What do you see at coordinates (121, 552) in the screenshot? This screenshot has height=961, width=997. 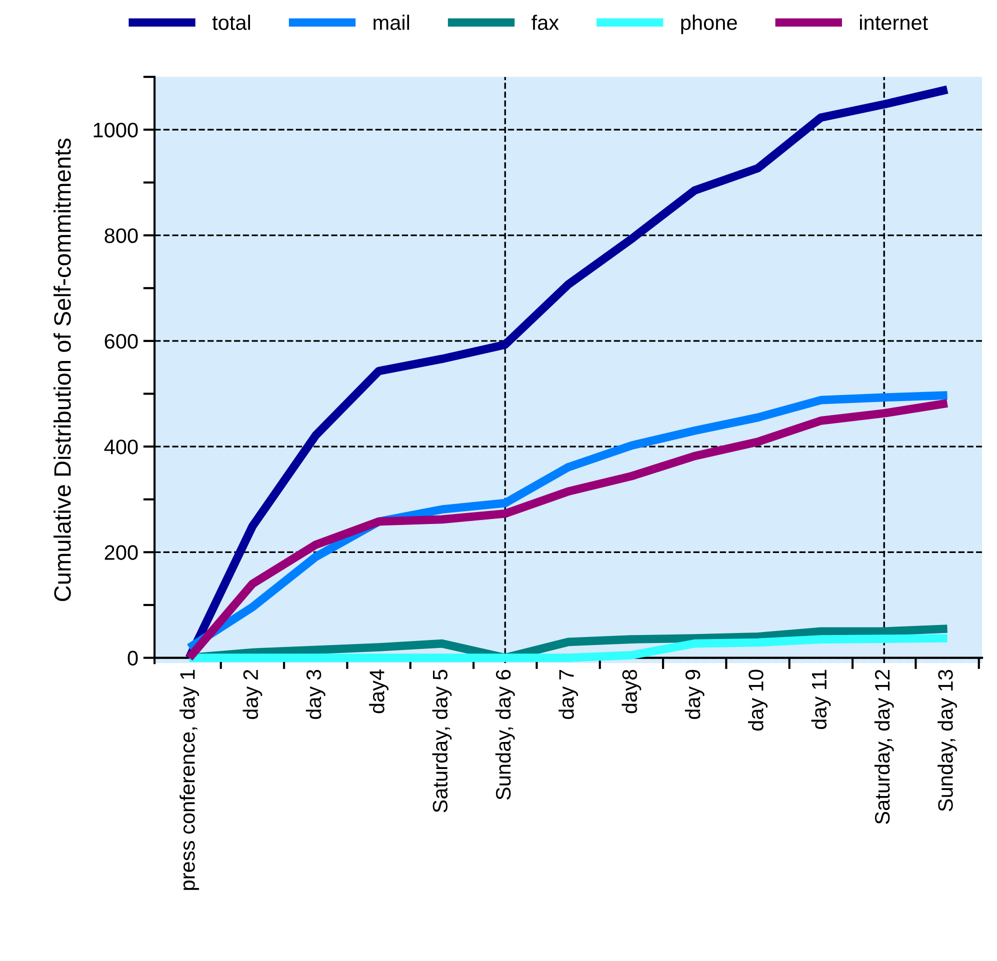 I see `y-tick-label: 200` at bounding box center [121, 552].